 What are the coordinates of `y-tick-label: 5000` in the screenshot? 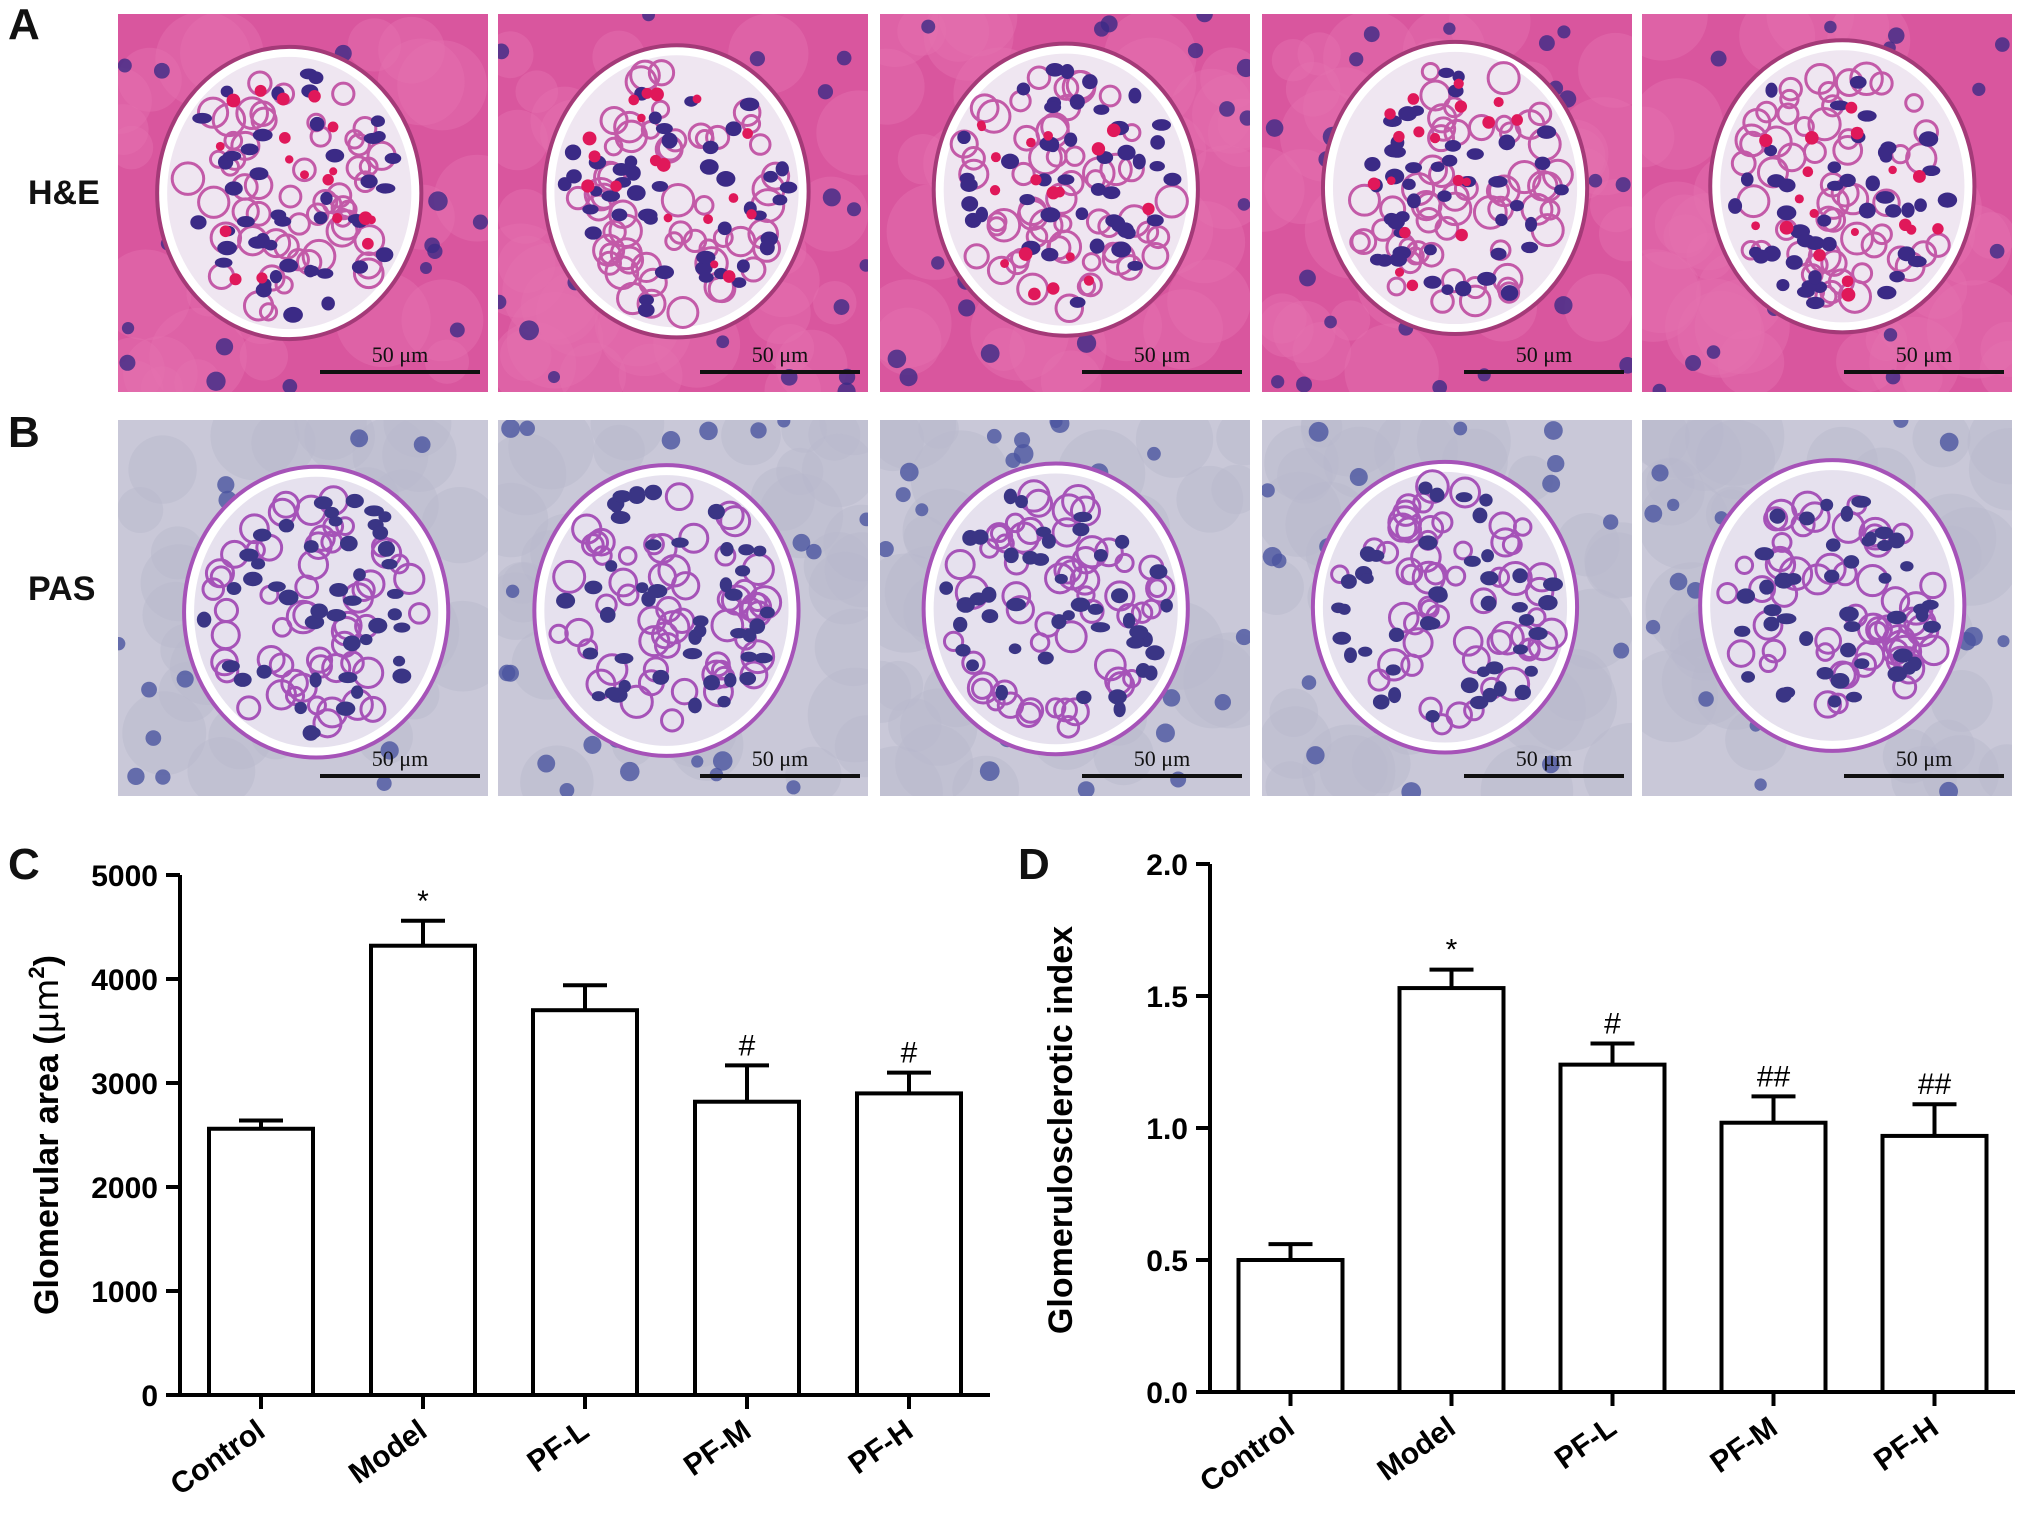 It's located at (124, 876).